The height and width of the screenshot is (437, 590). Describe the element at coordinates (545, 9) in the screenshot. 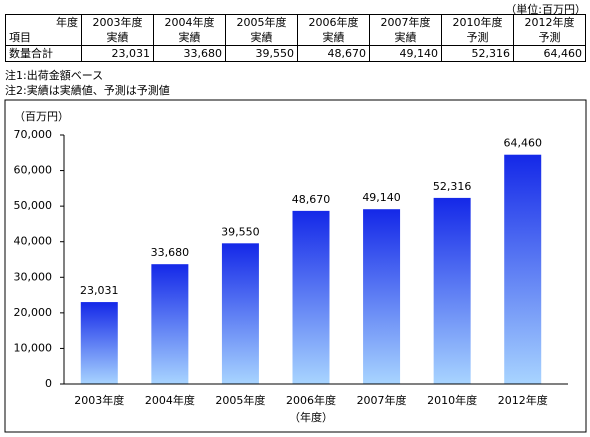

I see `unit-note: （単位:百万円）` at that location.